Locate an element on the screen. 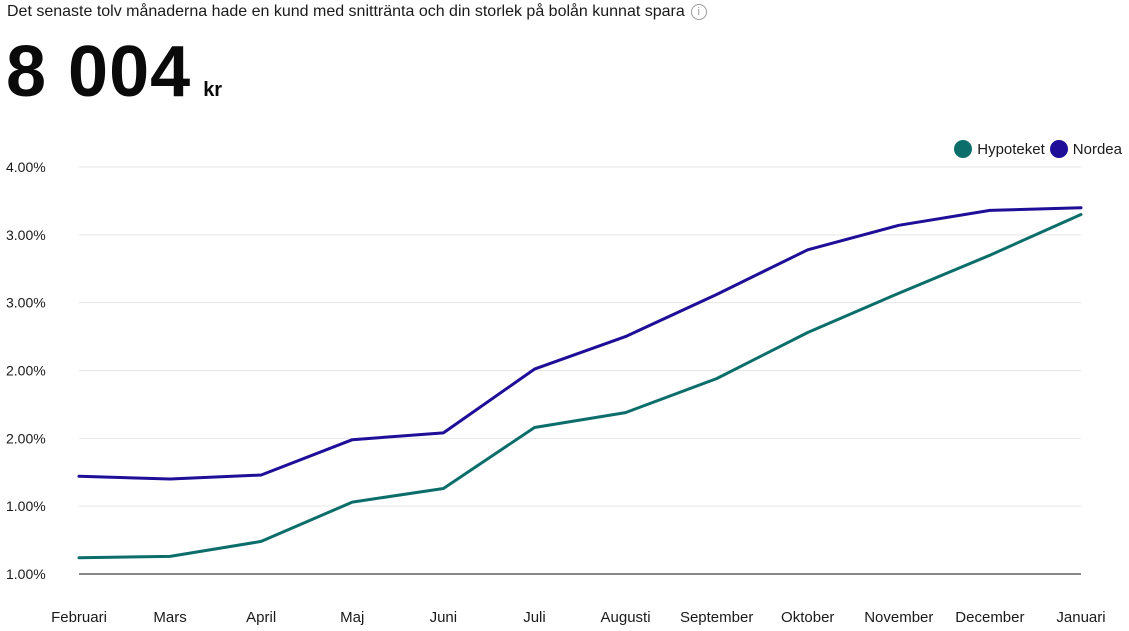 The width and height of the screenshot is (1129, 631). savings-amount: 8 004 kr is located at coordinates (114, 72).